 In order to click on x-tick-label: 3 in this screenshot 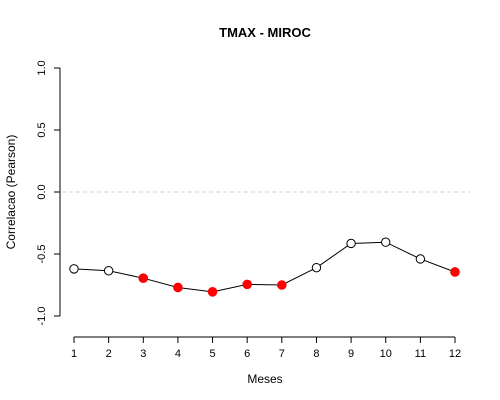, I will do `click(143, 354)`.